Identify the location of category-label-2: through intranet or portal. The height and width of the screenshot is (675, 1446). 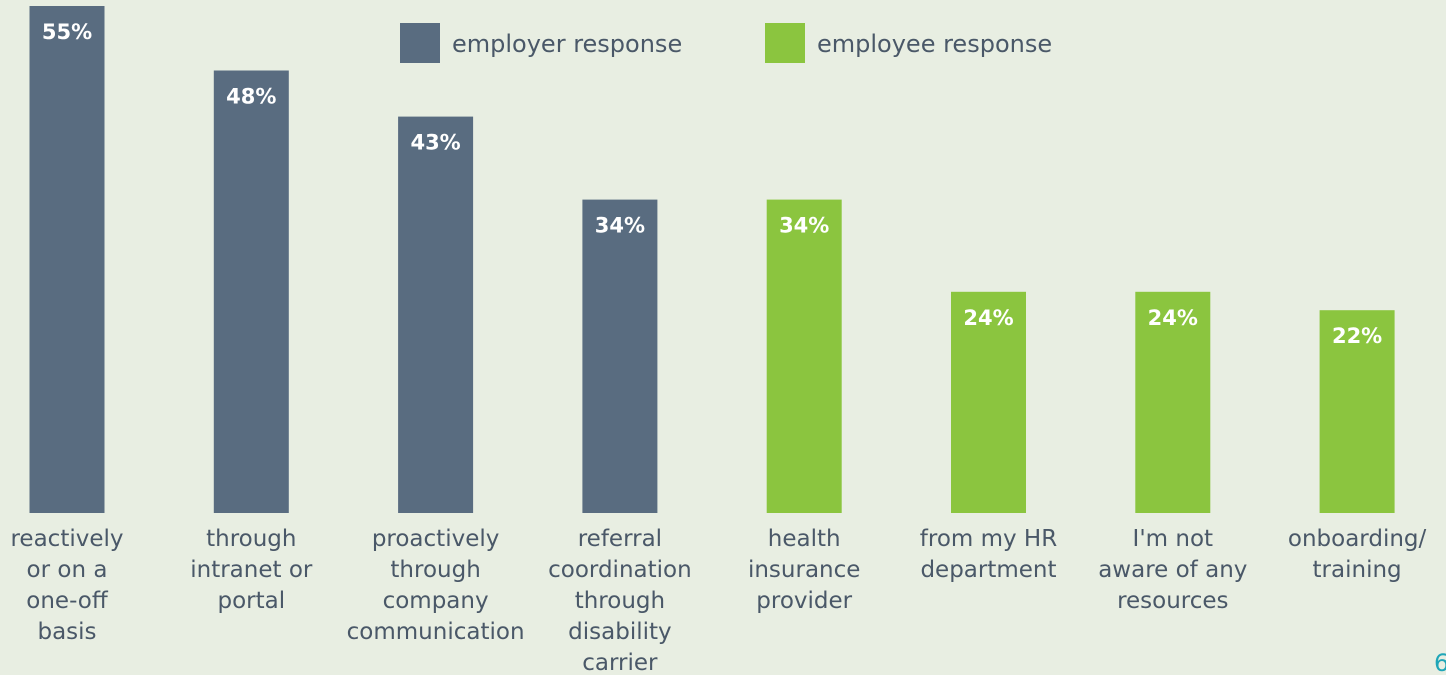
(251, 570).